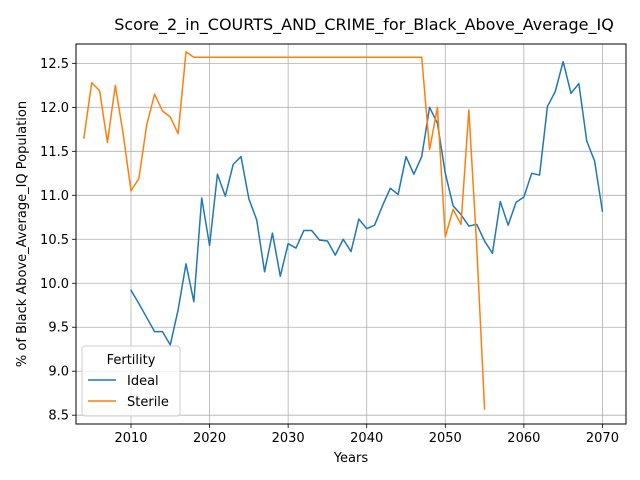  I want to click on legend: Fertility Ideal Sterile, so click(131, 381).